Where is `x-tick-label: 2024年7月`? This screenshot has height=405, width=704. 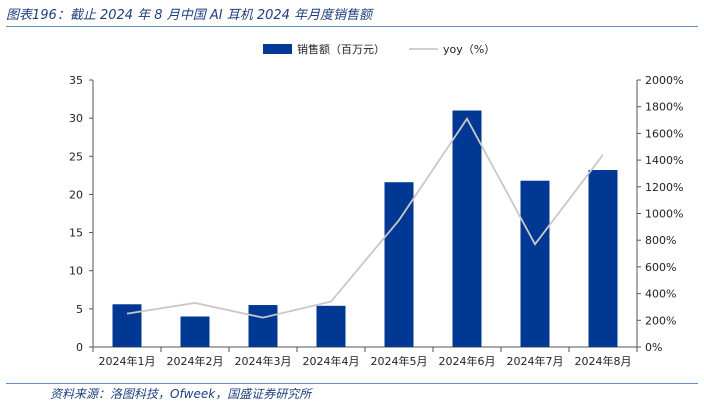
x-tick-label: 2024年7月 is located at coordinates (535, 361).